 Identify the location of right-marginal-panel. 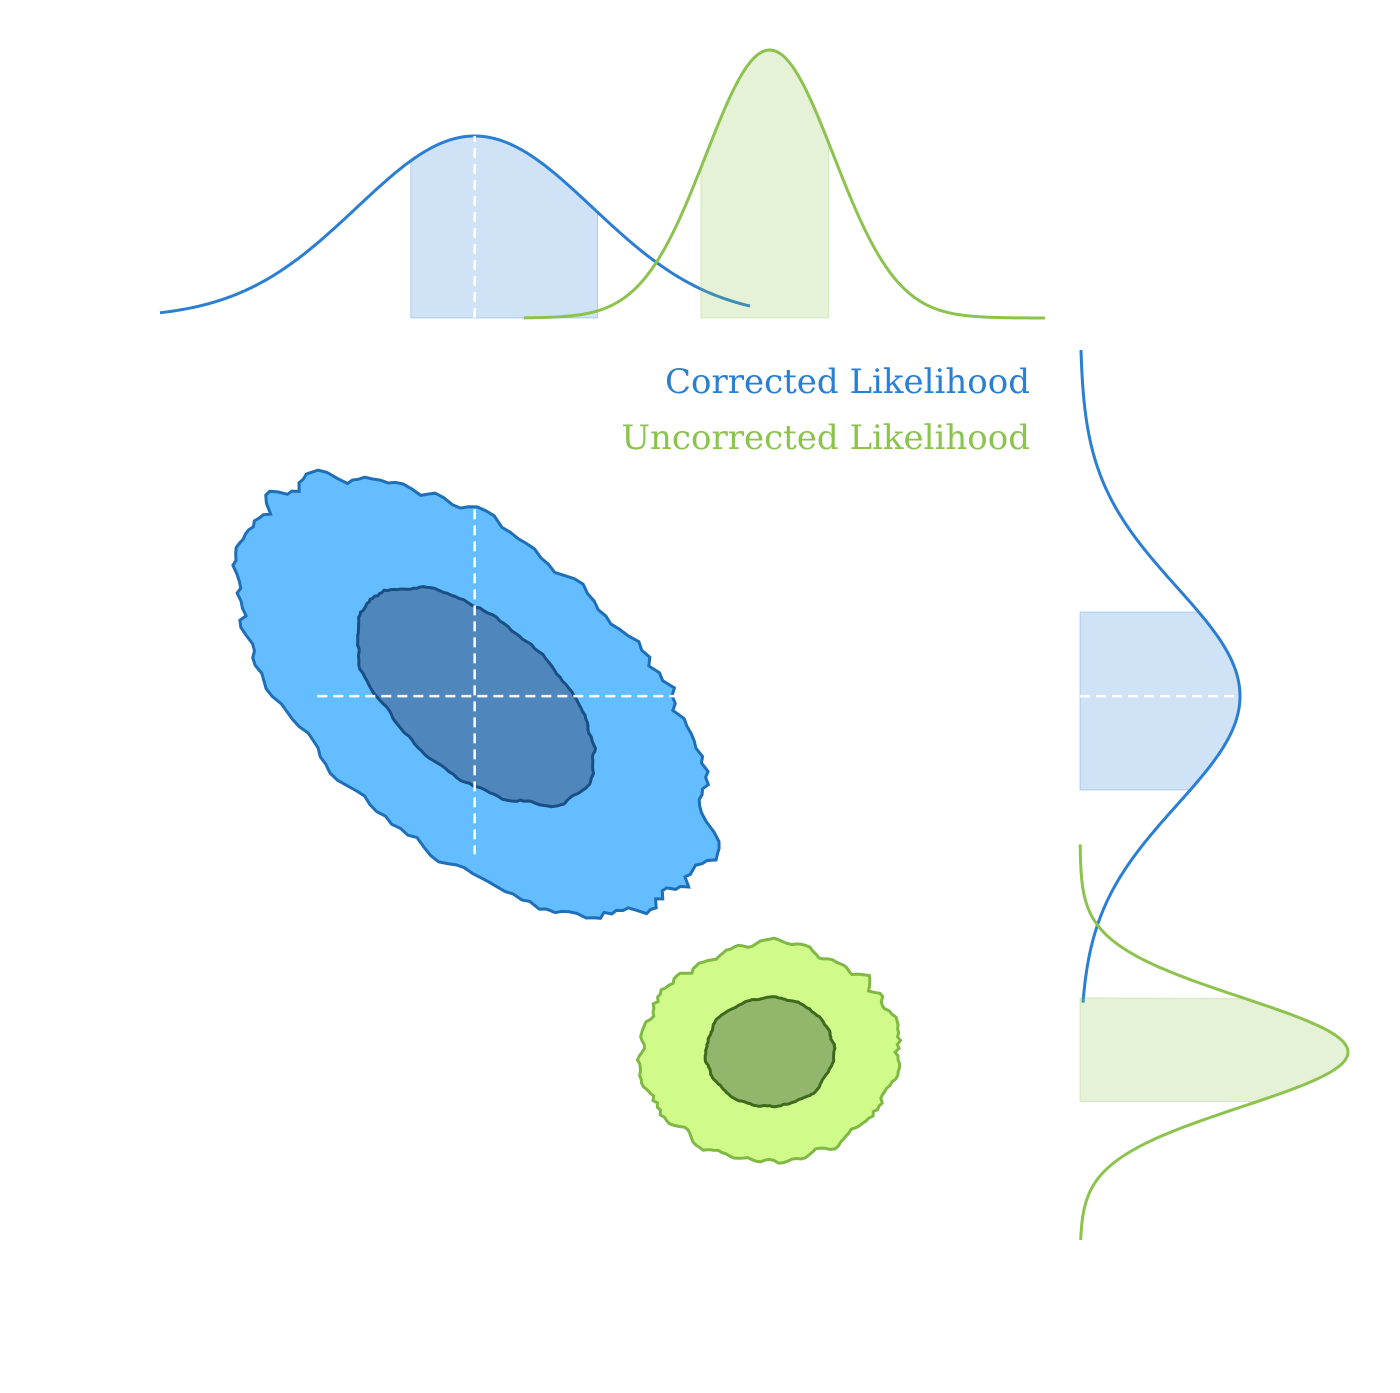
(1214, 795).